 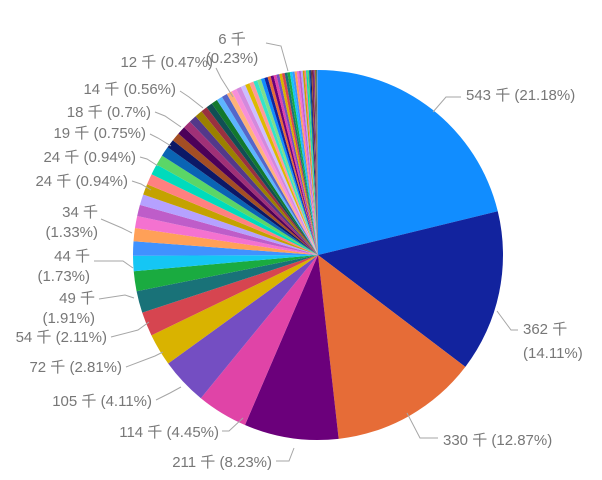 I want to click on data-label: 18 千 (0.7%), so click(x=109, y=112).